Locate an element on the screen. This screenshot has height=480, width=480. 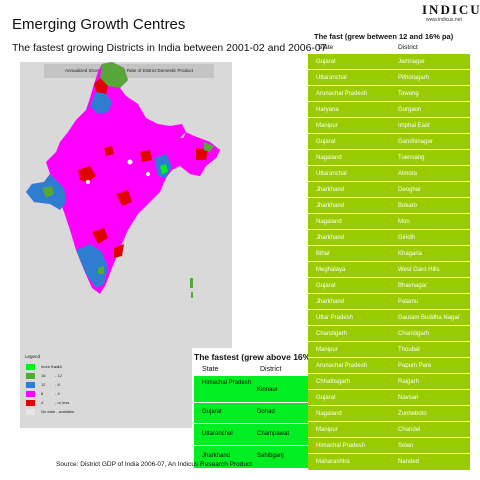
row-district: Imphal East is located at coordinates (414, 126).